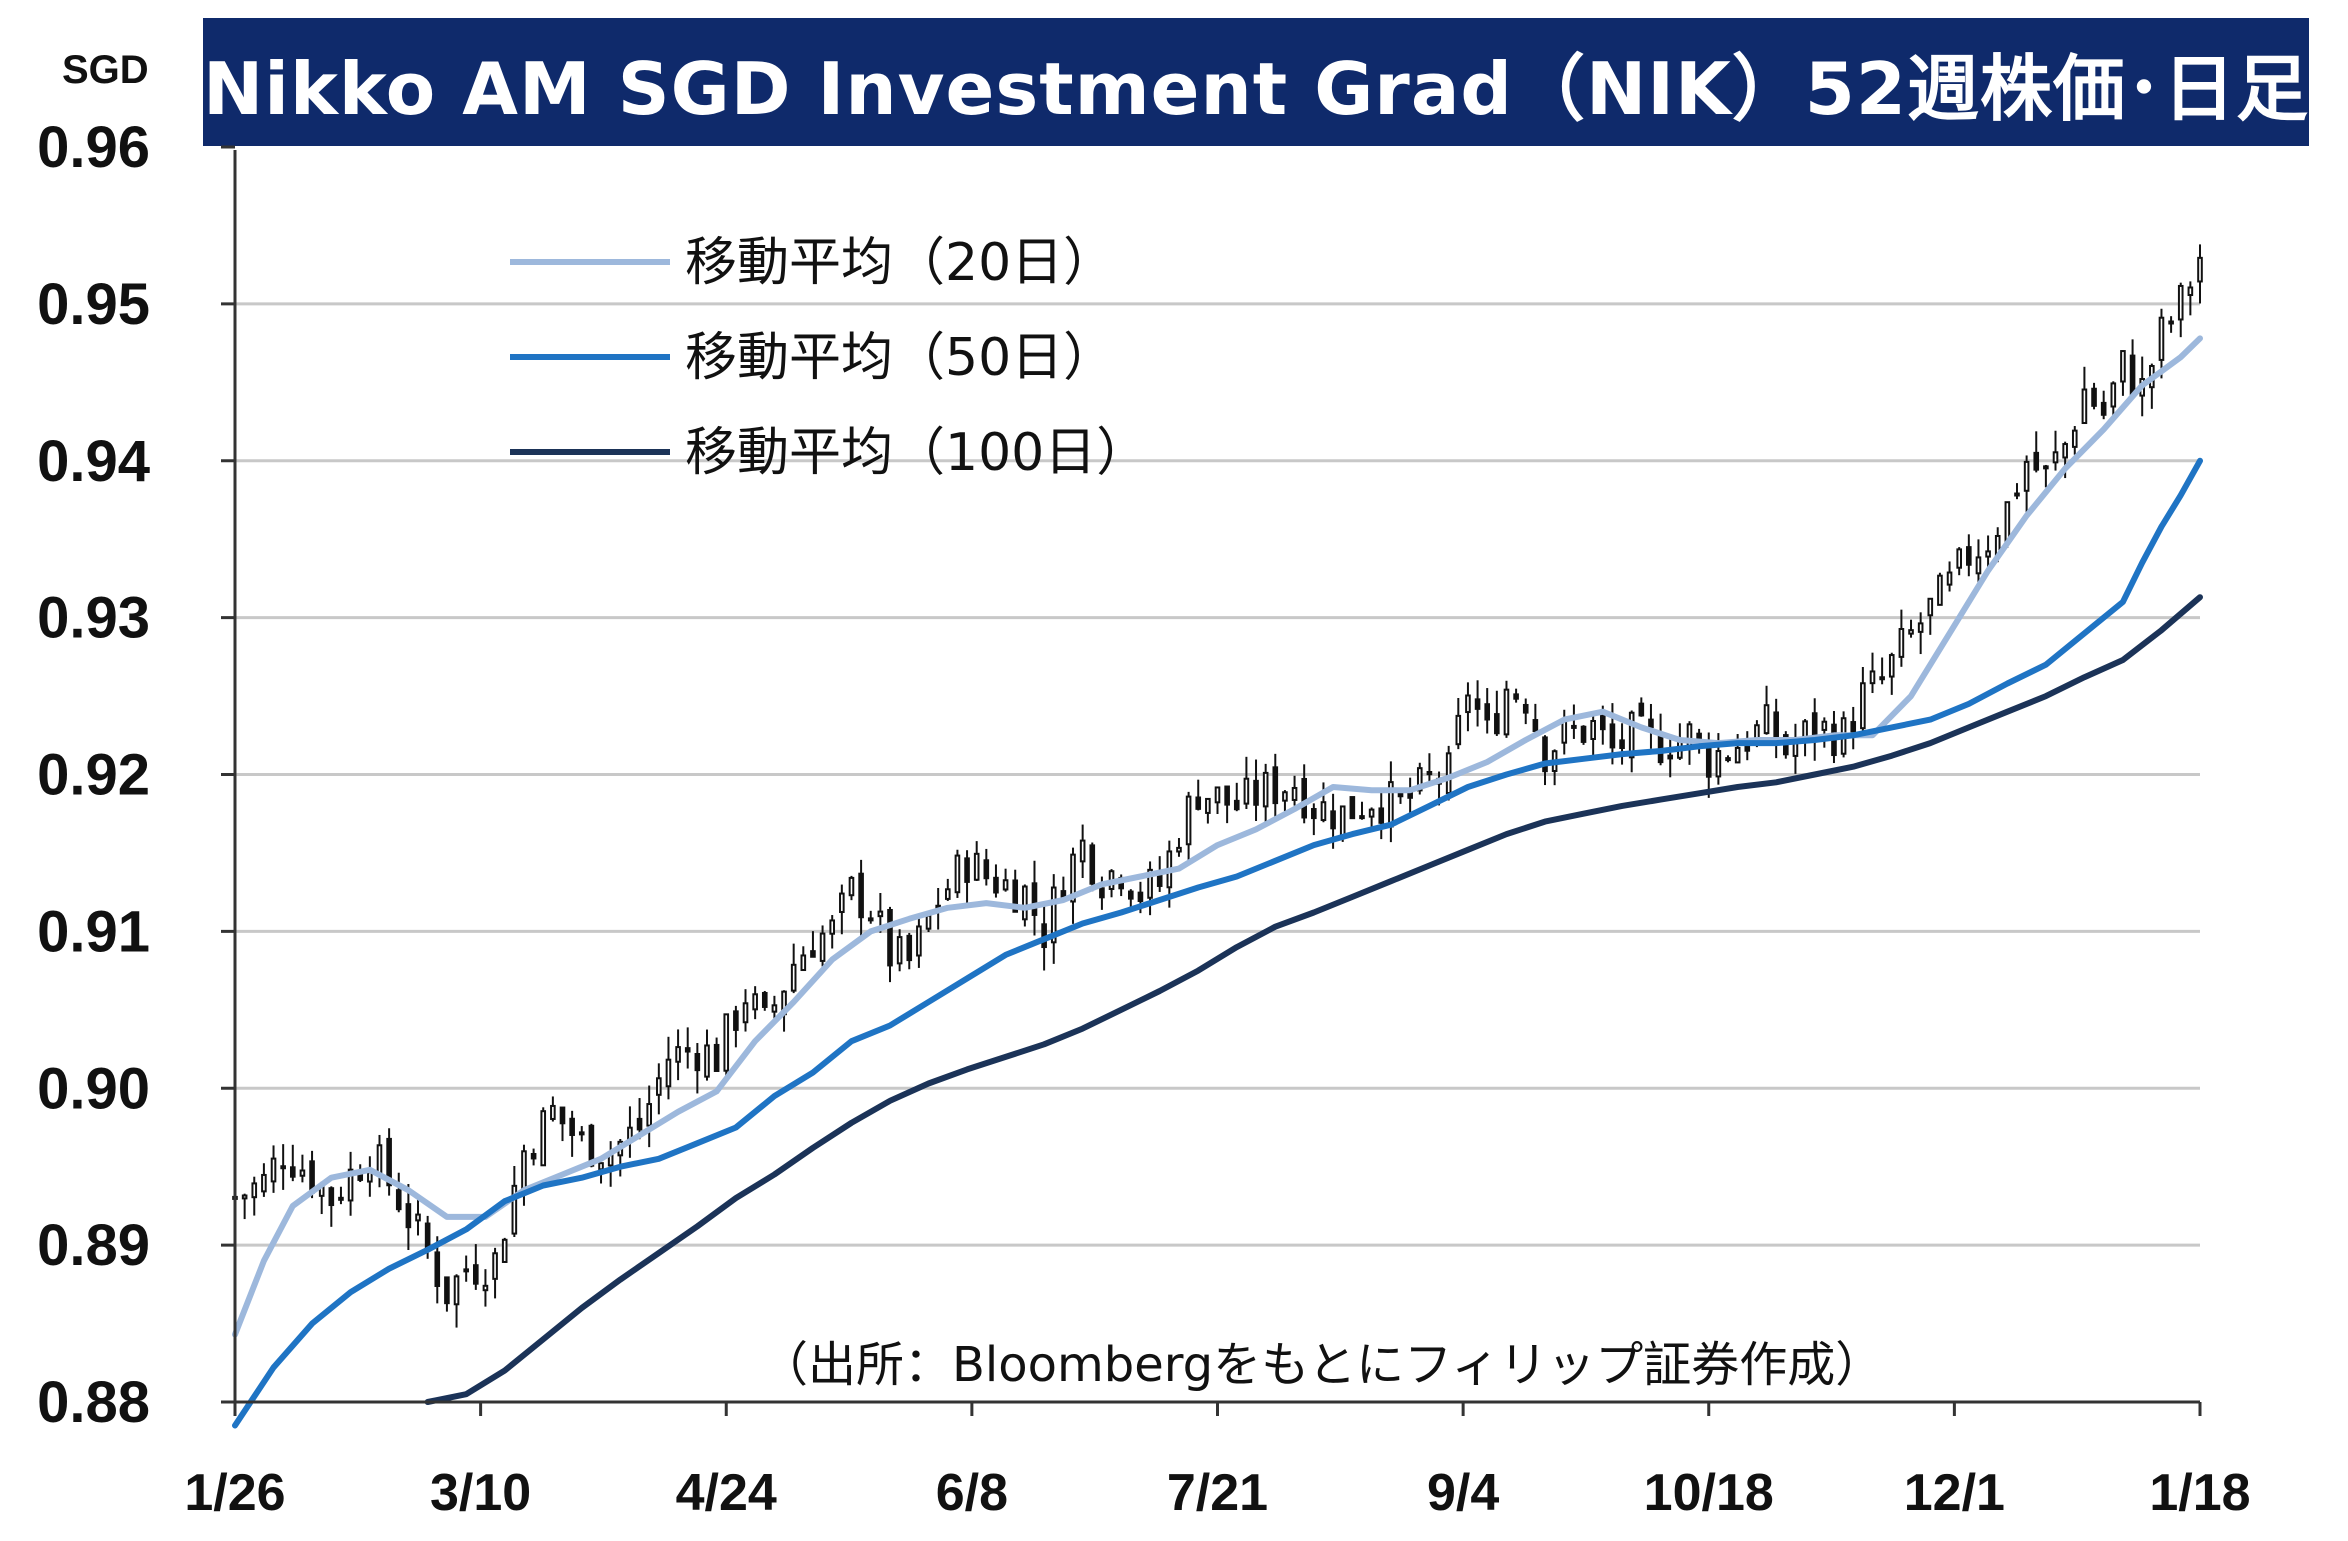 Image resolution: width=2348 pixels, height=1541 pixels. Describe the element at coordinates (2199, 1493) in the screenshot. I see `x-tick-label: 1/18` at that location.